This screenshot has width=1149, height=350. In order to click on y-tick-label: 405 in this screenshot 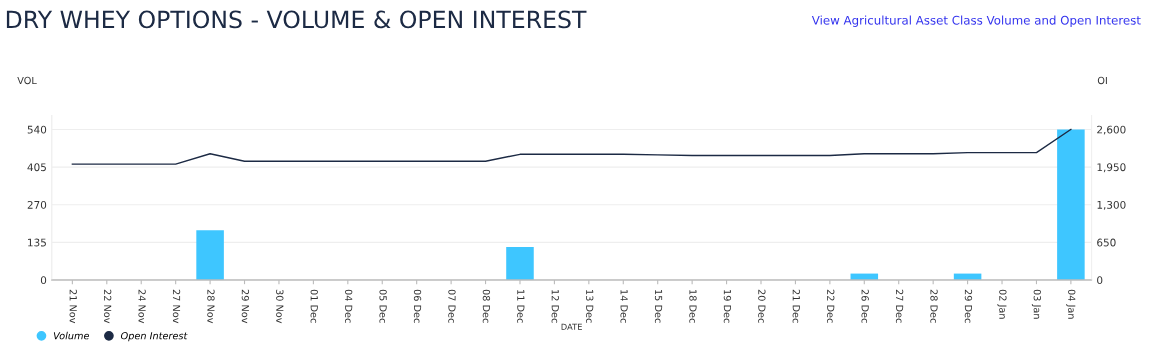, I will do `click(36, 167)`.